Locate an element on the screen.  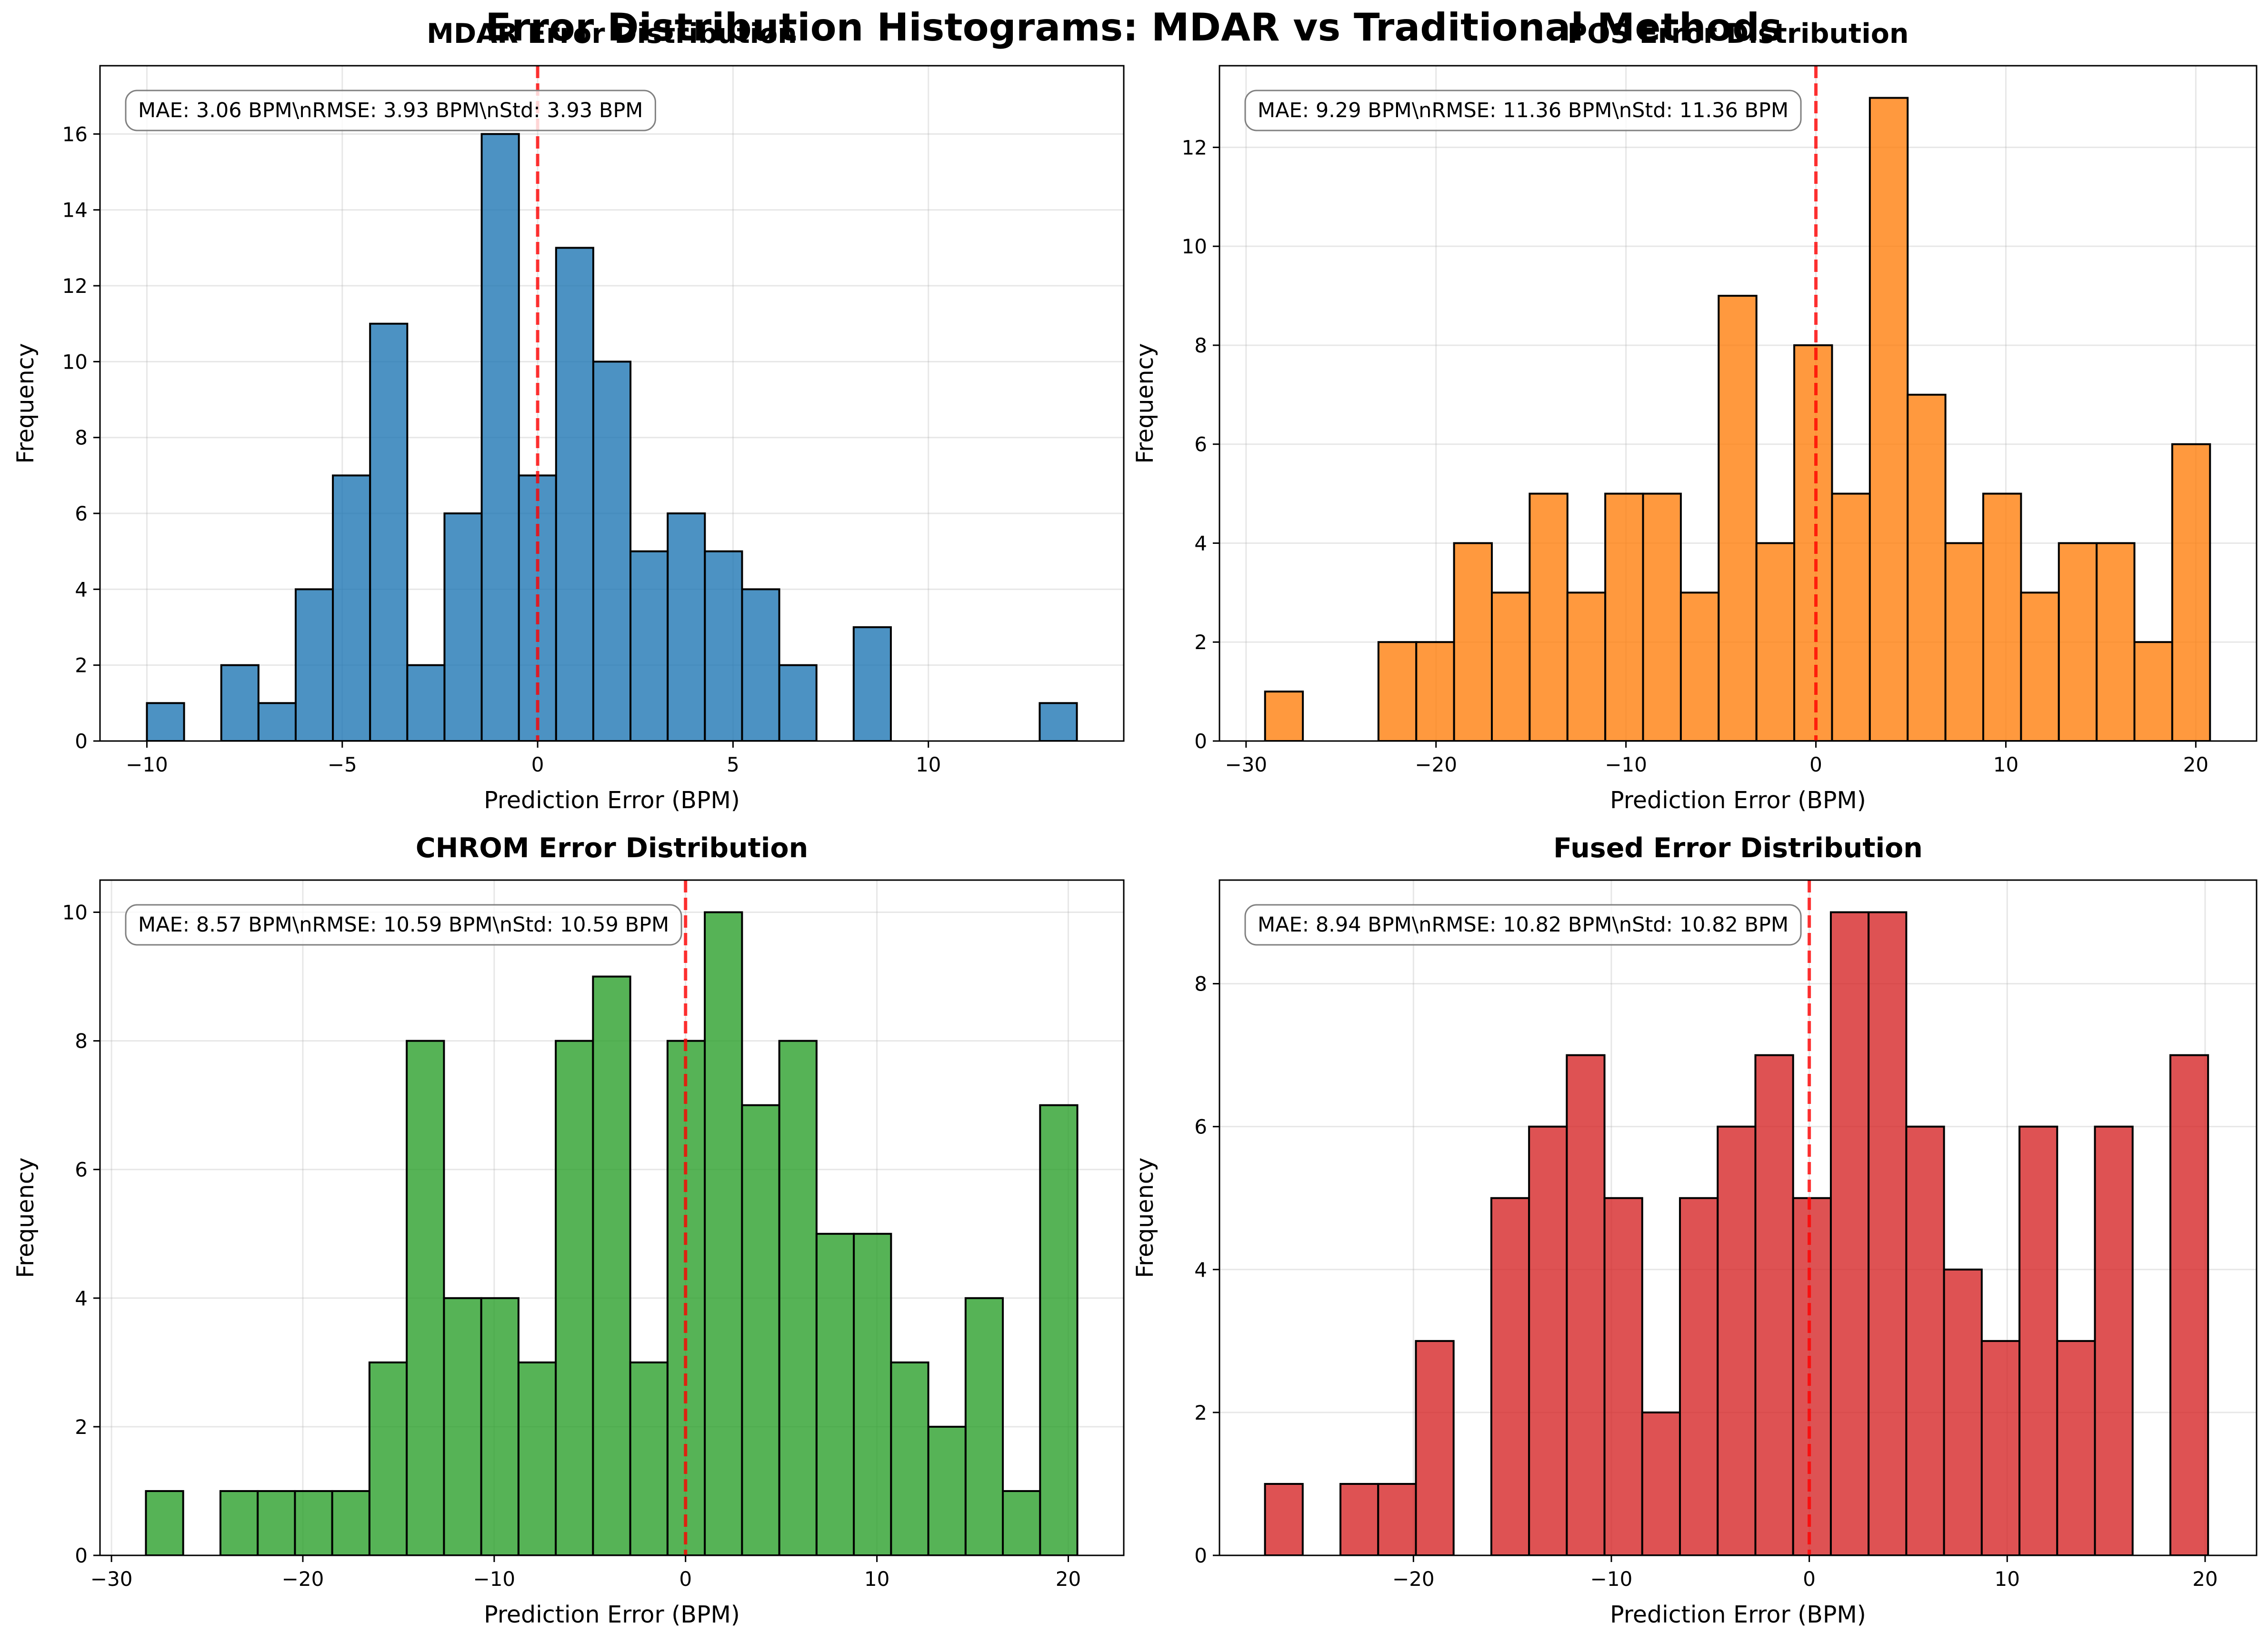
pos-x-tick-label: −30 is located at coordinates (1246, 765).